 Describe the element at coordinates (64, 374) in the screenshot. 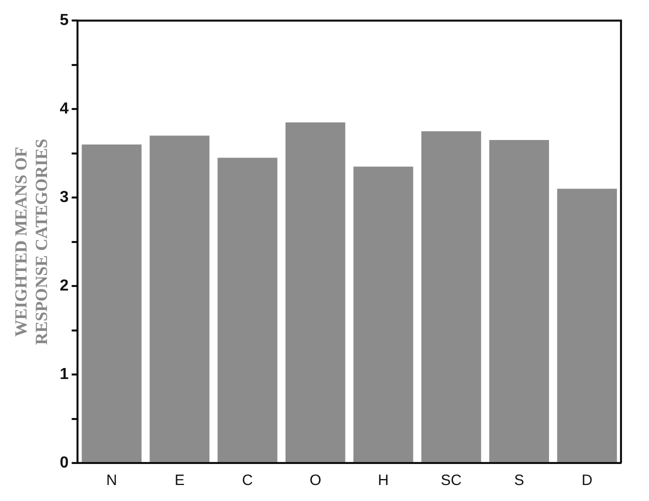

I see `y-tick-label: 1` at that location.